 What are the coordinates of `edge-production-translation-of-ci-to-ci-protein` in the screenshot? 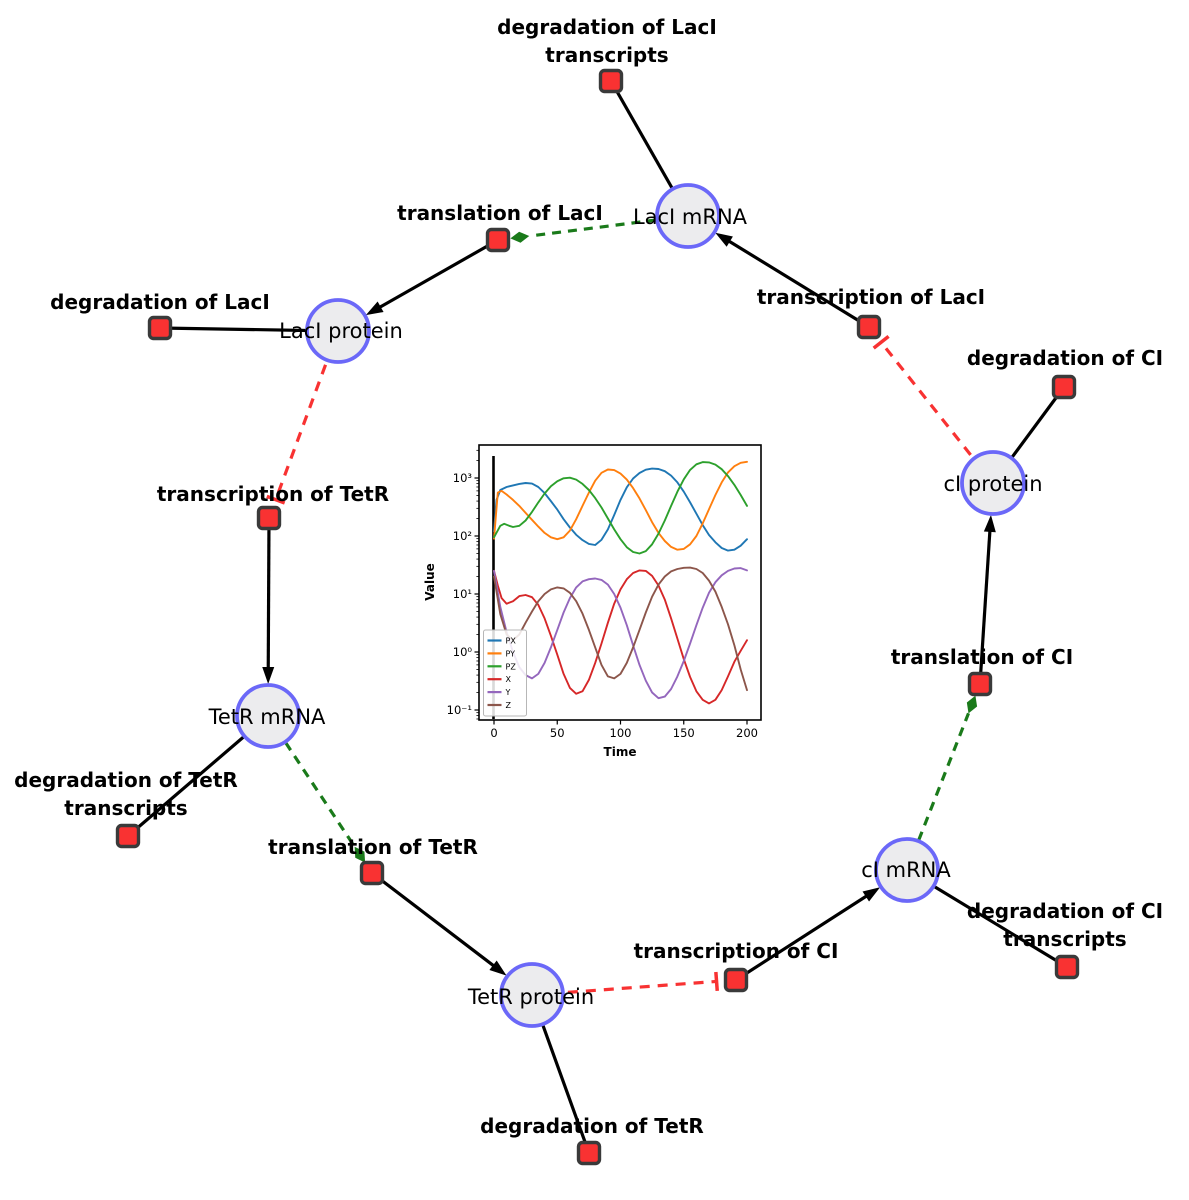 It's located at (985, 605).